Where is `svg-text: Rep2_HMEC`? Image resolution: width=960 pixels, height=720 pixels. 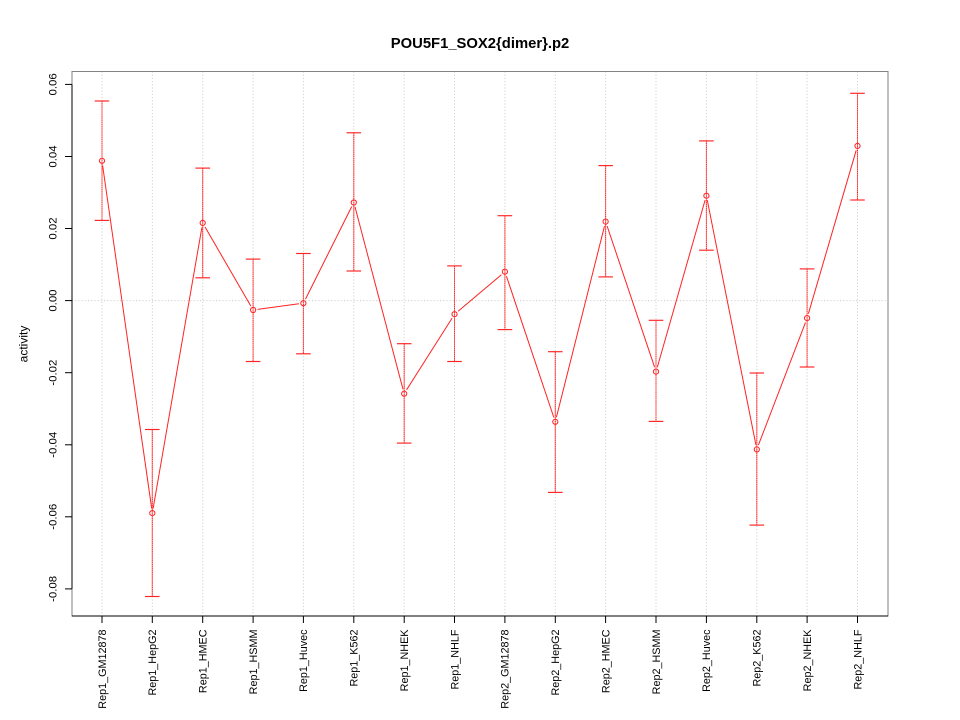 svg-text: Rep2_HMEC is located at coordinates (606, 661).